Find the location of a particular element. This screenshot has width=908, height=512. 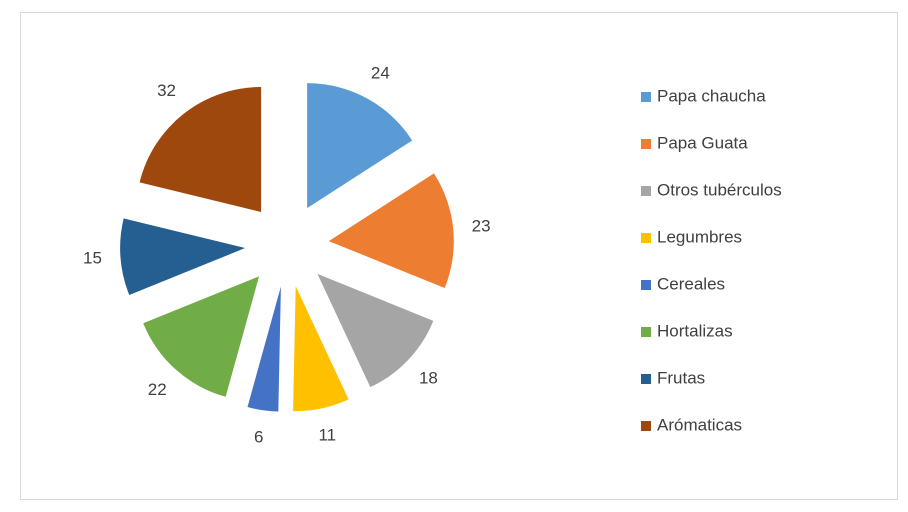

legend-label: Legumbres is located at coordinates (699, 236).